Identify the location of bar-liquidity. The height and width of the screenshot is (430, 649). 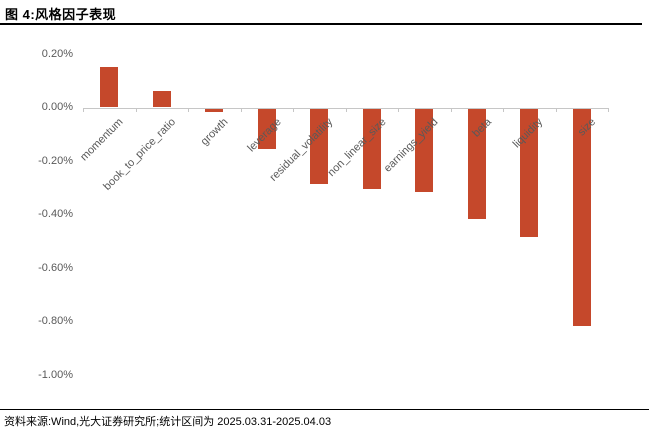
(529, 173).